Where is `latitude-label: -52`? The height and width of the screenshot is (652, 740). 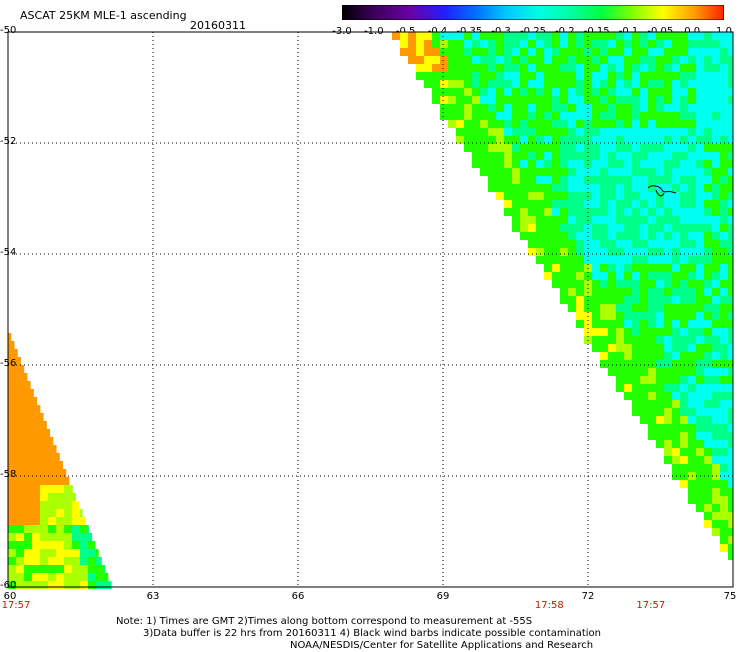 latitude-label: -52 is located at coordinates (8, 141).